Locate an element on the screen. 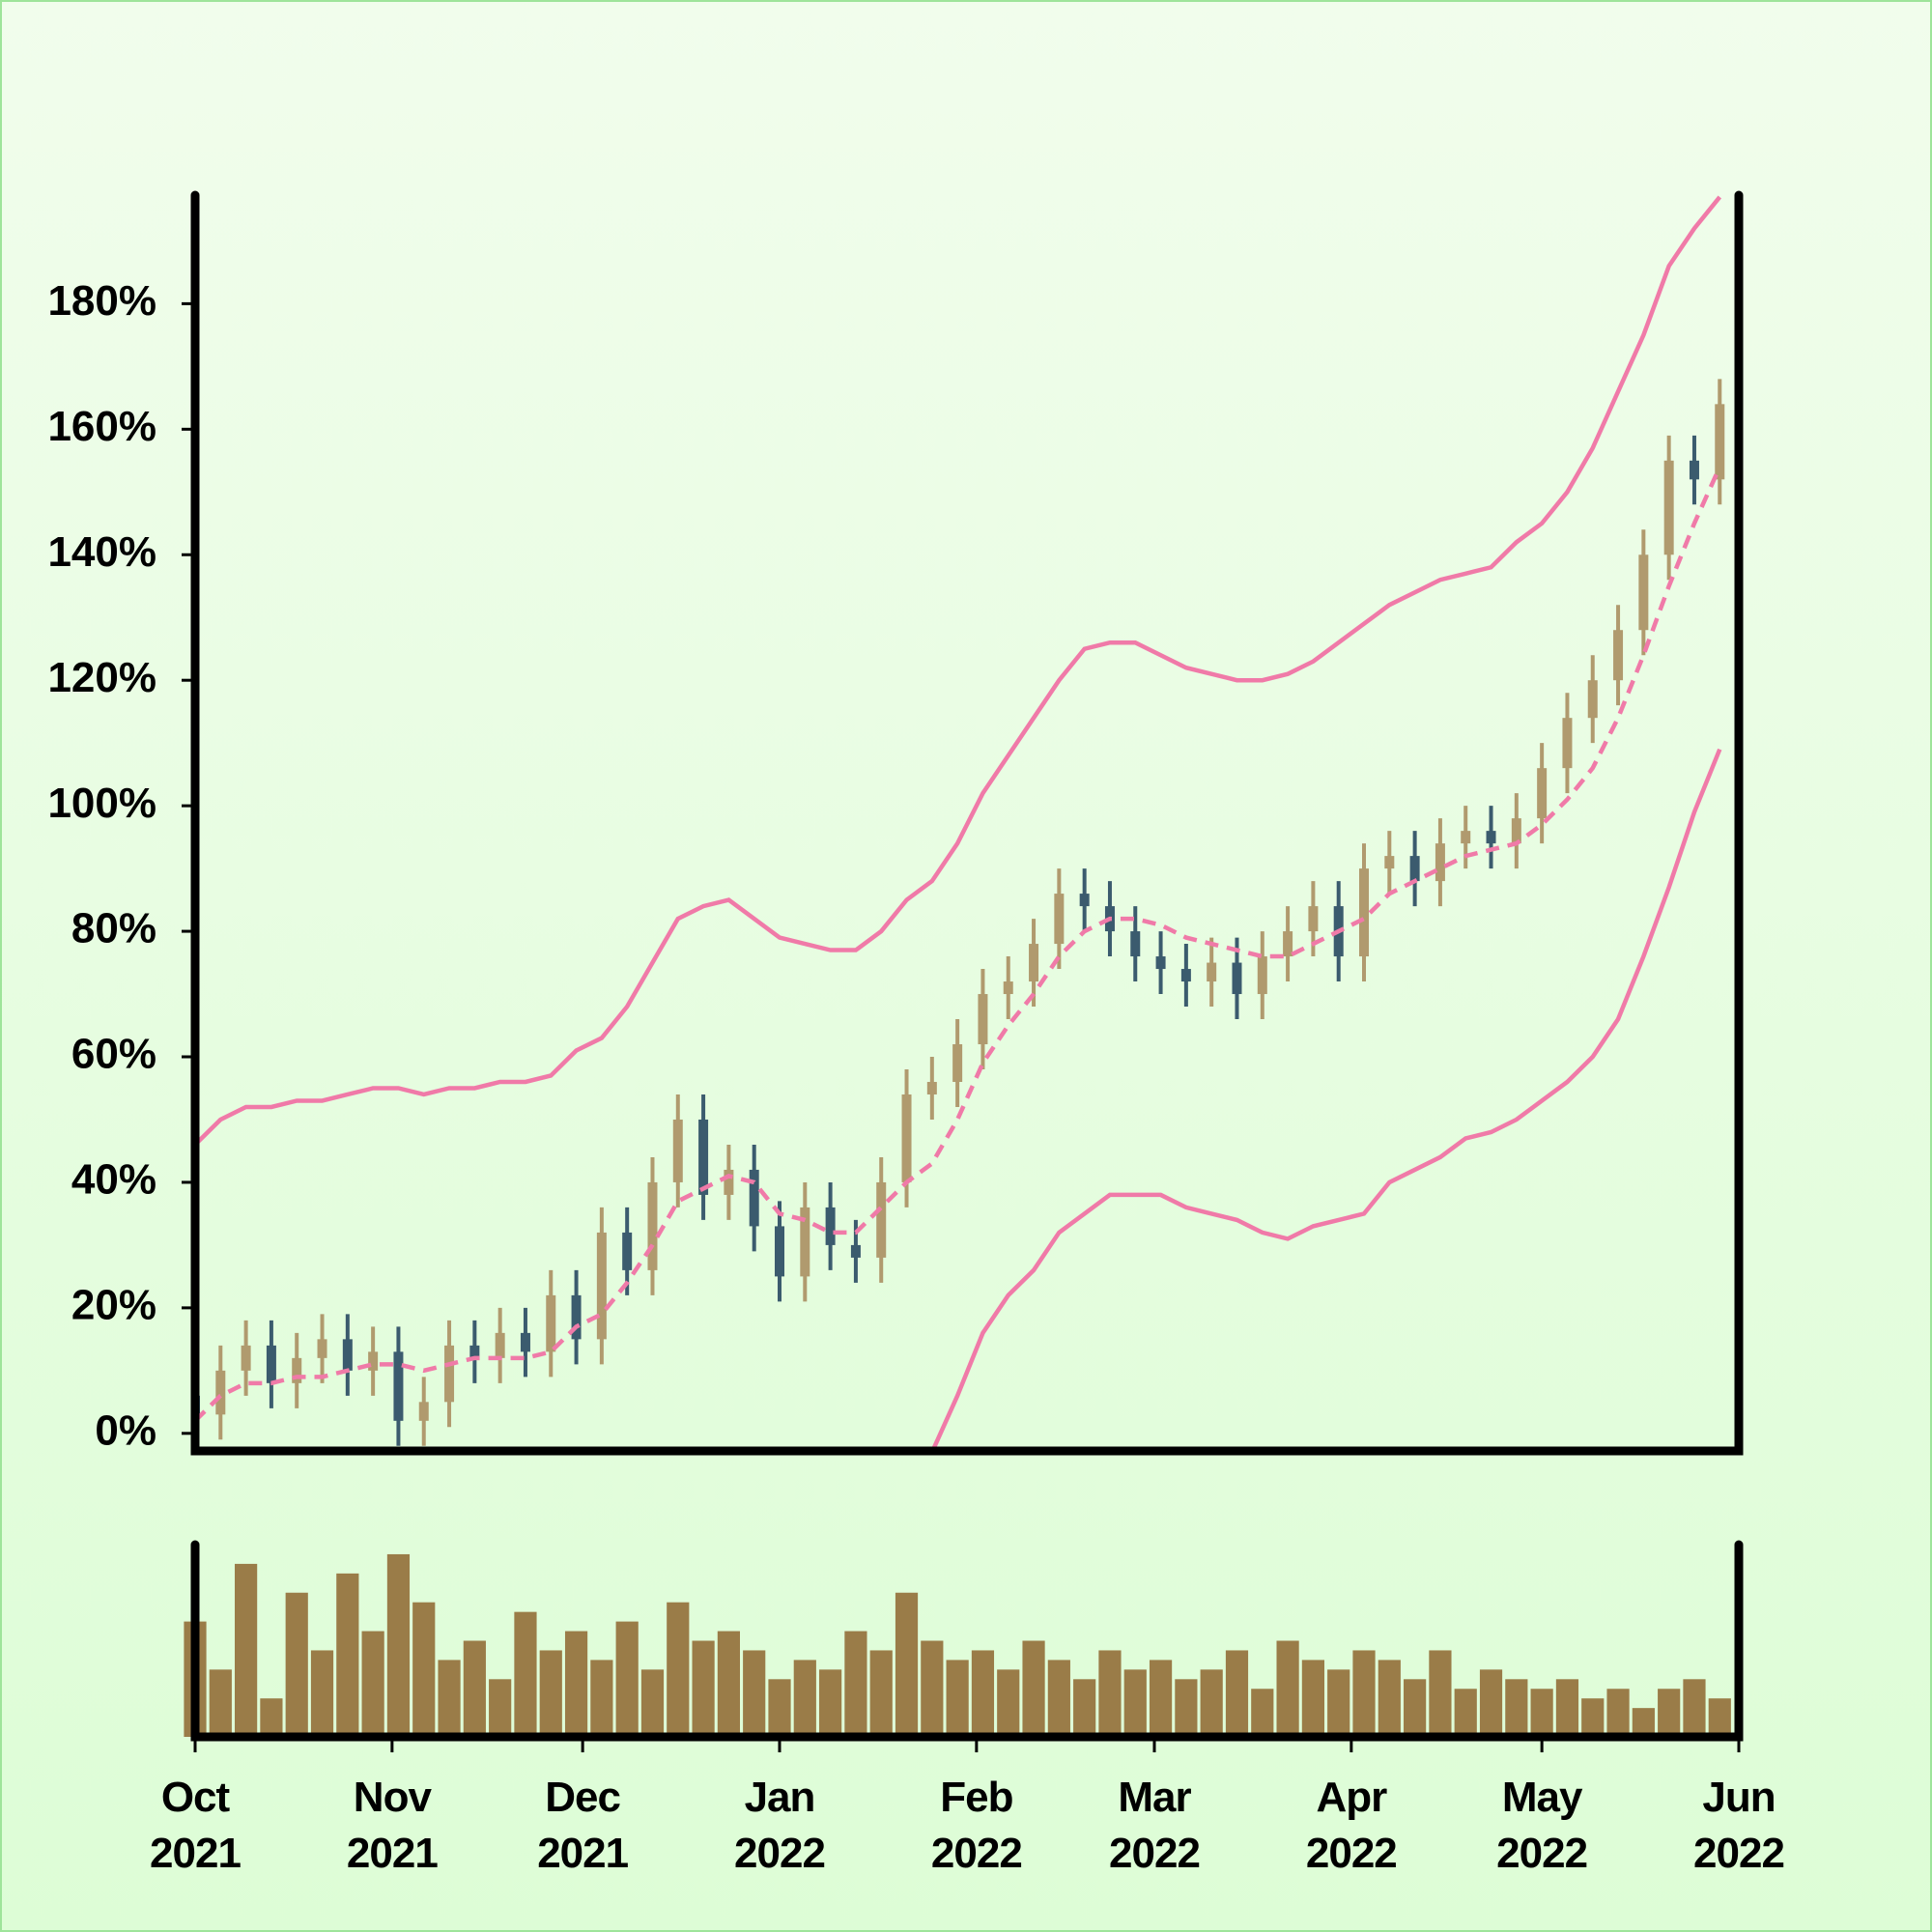 The width and height of the screenshot is (1932, 1932). y-tick-label: 100% is located at coordinates (101, 803).